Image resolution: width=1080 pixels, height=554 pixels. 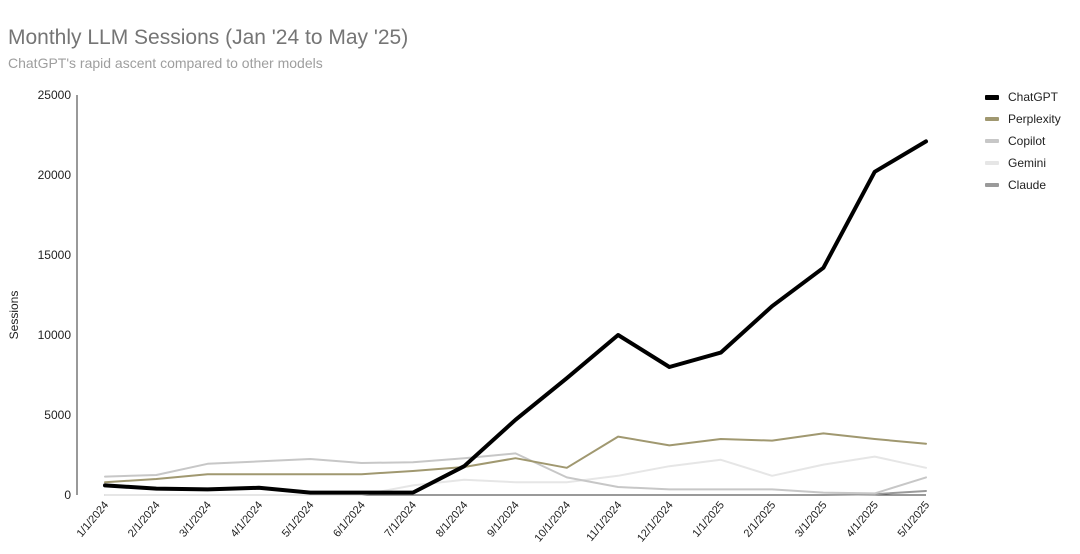 What do you see at coordinates (552, 521) in the screenshot?
I see `x-tick-label: 10/1/2024` at bounding box center [552, 521].